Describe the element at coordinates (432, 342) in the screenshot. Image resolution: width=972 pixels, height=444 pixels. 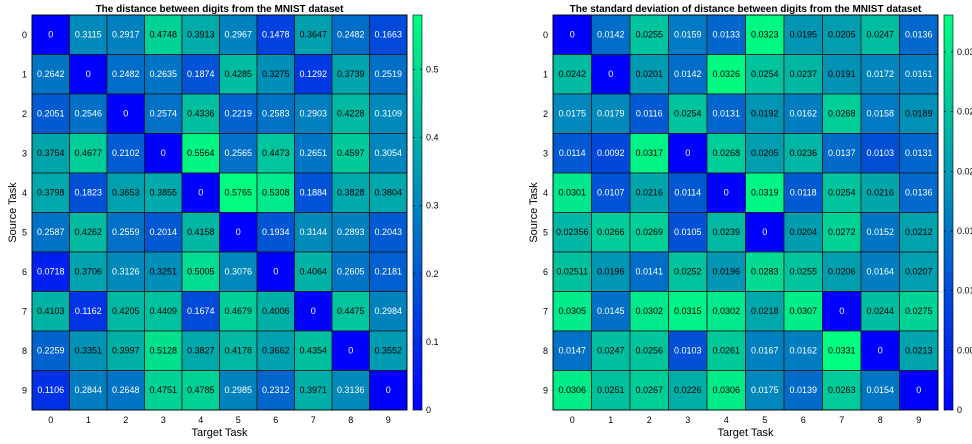
I see `heatmap1-colorbar-tick: 0.1` at that location.